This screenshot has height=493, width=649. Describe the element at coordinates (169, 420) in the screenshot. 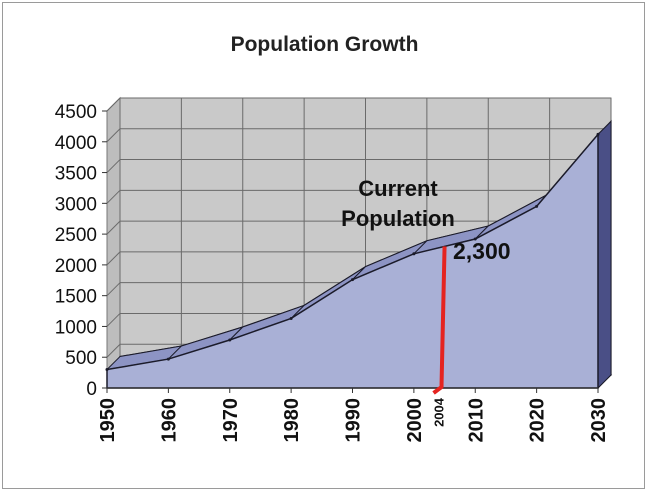

I see `x-tick-label: 1960` at that location.